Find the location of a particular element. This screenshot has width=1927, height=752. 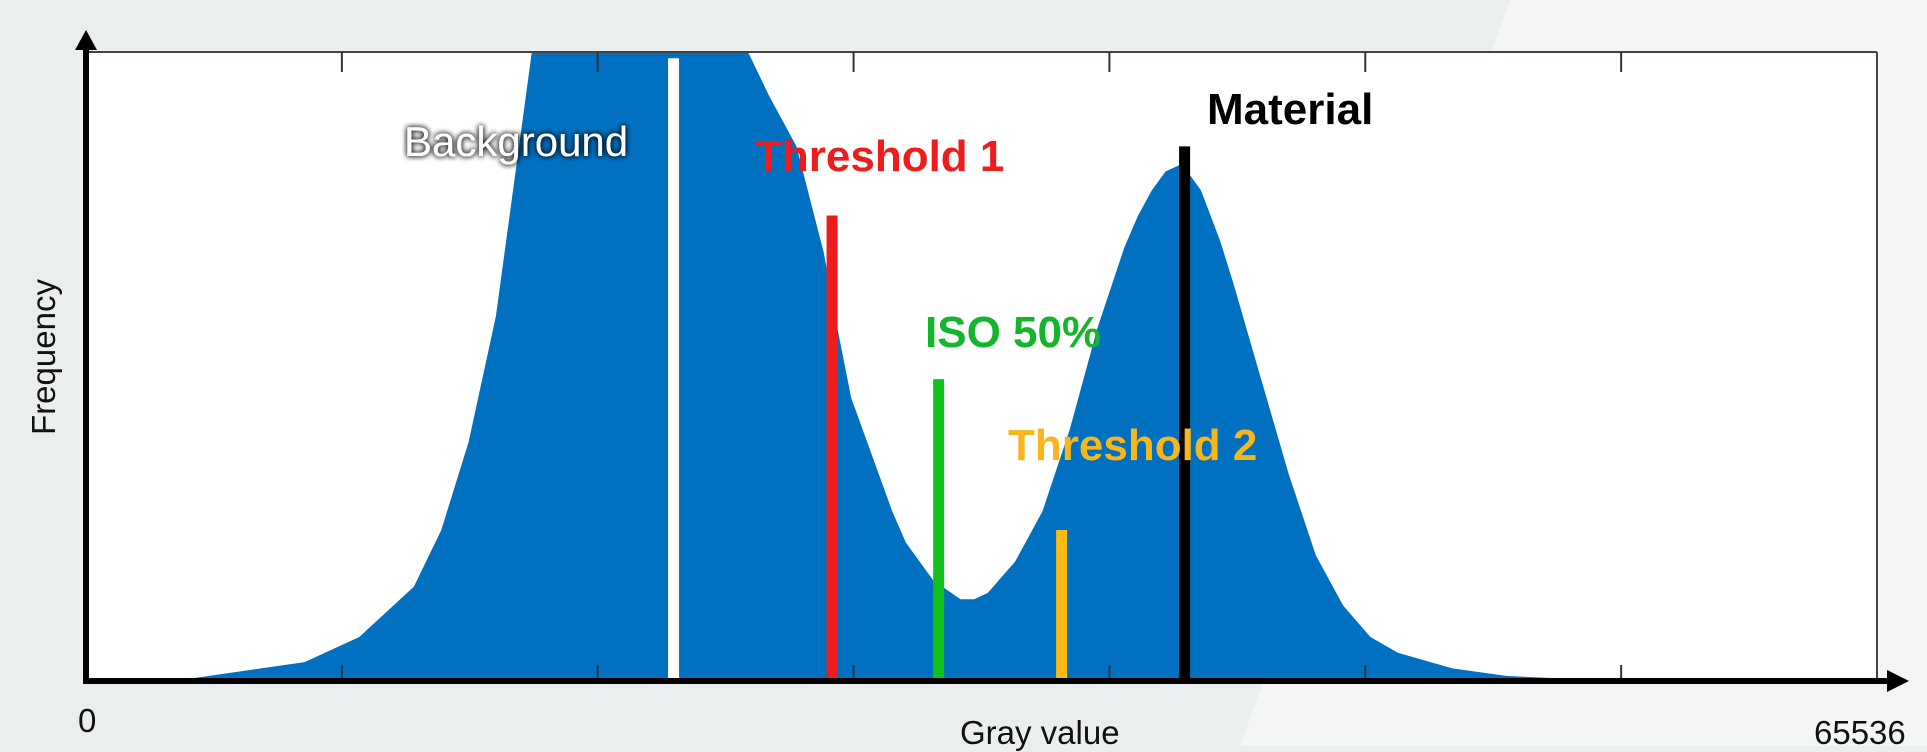

marker-label: Material is located at coordinates (1290, 109).